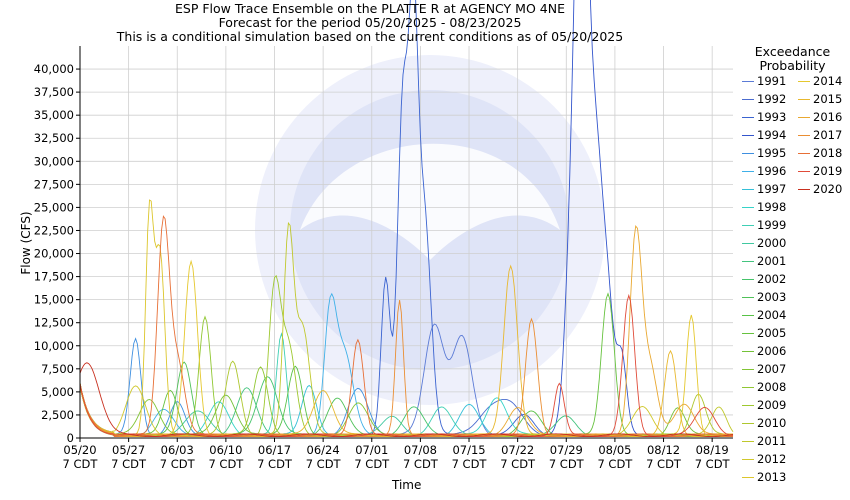  I want to click on legend-item-1993: 1993, so click(764, 117).